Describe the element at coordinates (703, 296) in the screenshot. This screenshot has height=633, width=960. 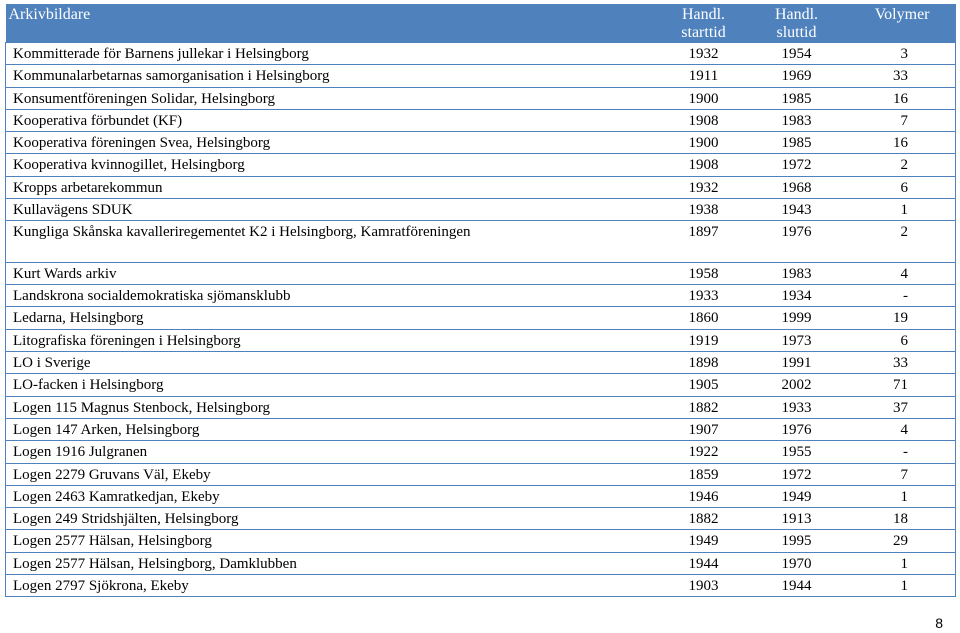
I see `cell-start: 1933` at that location.